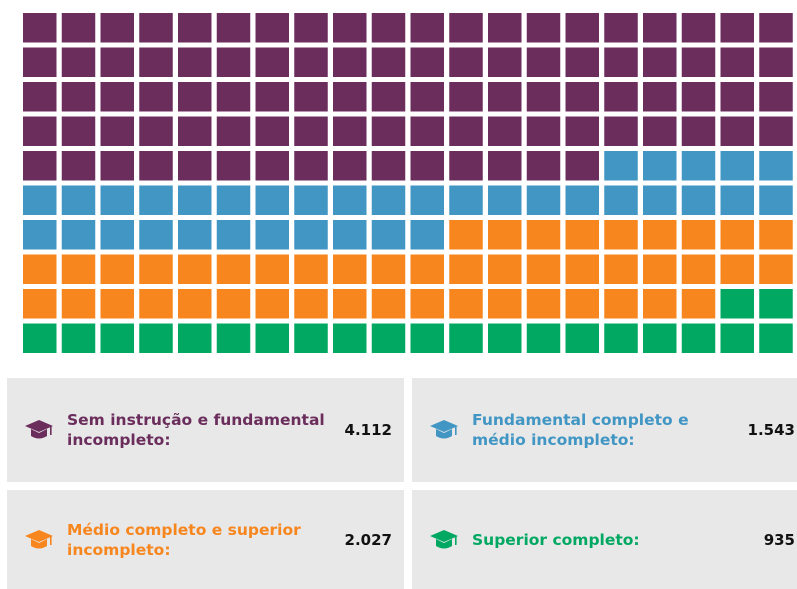 The image size is (797, 589). Describe the element at coordinates (39, 538) in the screenshot. I see `graduation-cap-icon` at that location.